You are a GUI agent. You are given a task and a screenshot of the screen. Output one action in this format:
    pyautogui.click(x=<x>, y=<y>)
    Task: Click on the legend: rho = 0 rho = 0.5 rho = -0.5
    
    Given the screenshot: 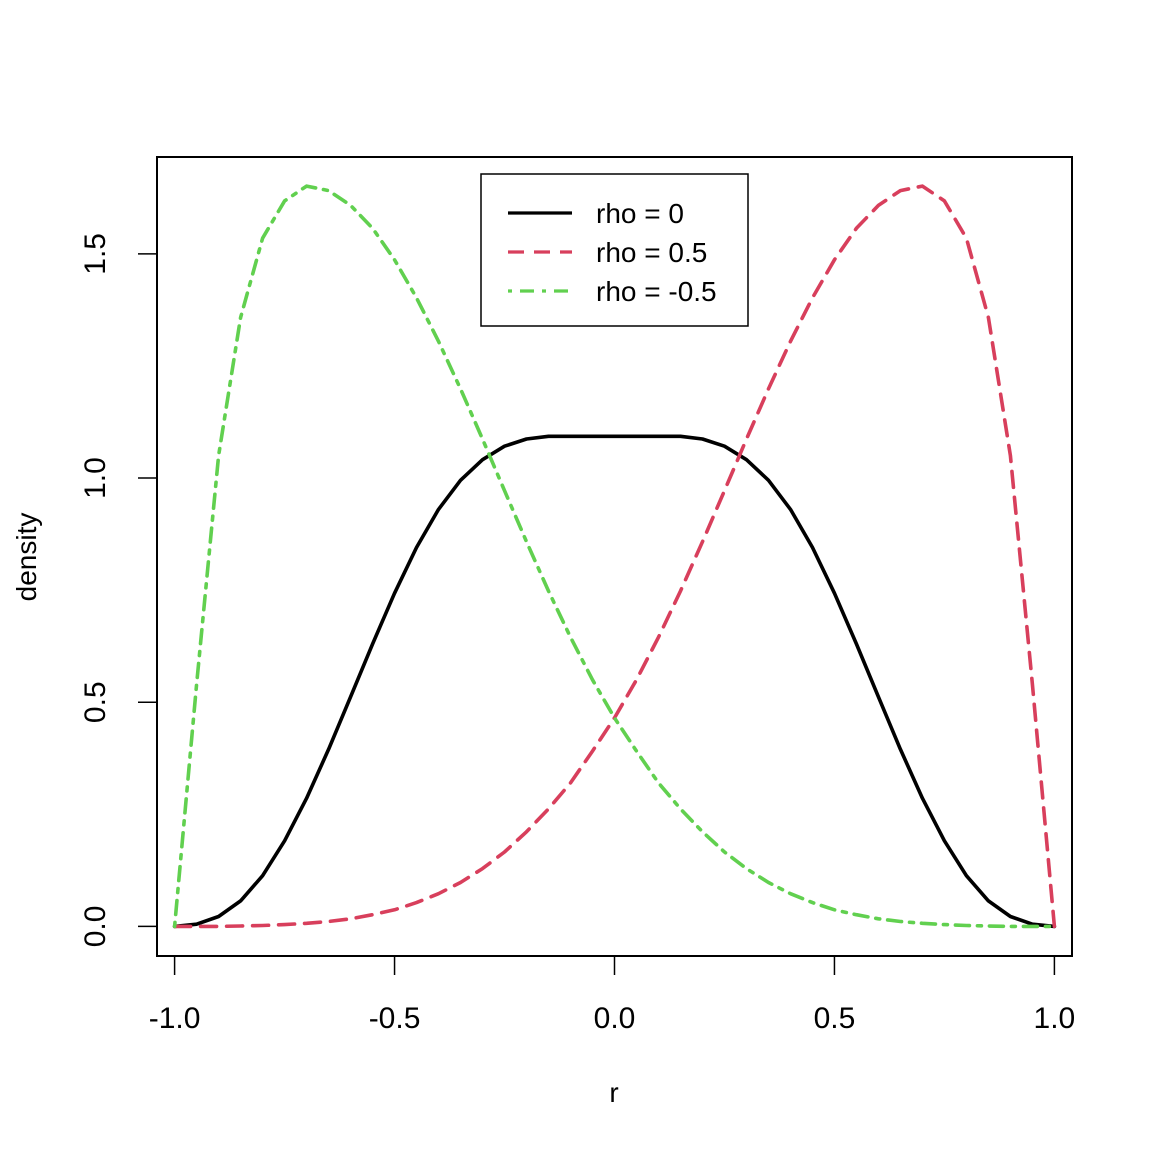 What is the action you would take?
    pyautogui.click(x=614, y=250)
    